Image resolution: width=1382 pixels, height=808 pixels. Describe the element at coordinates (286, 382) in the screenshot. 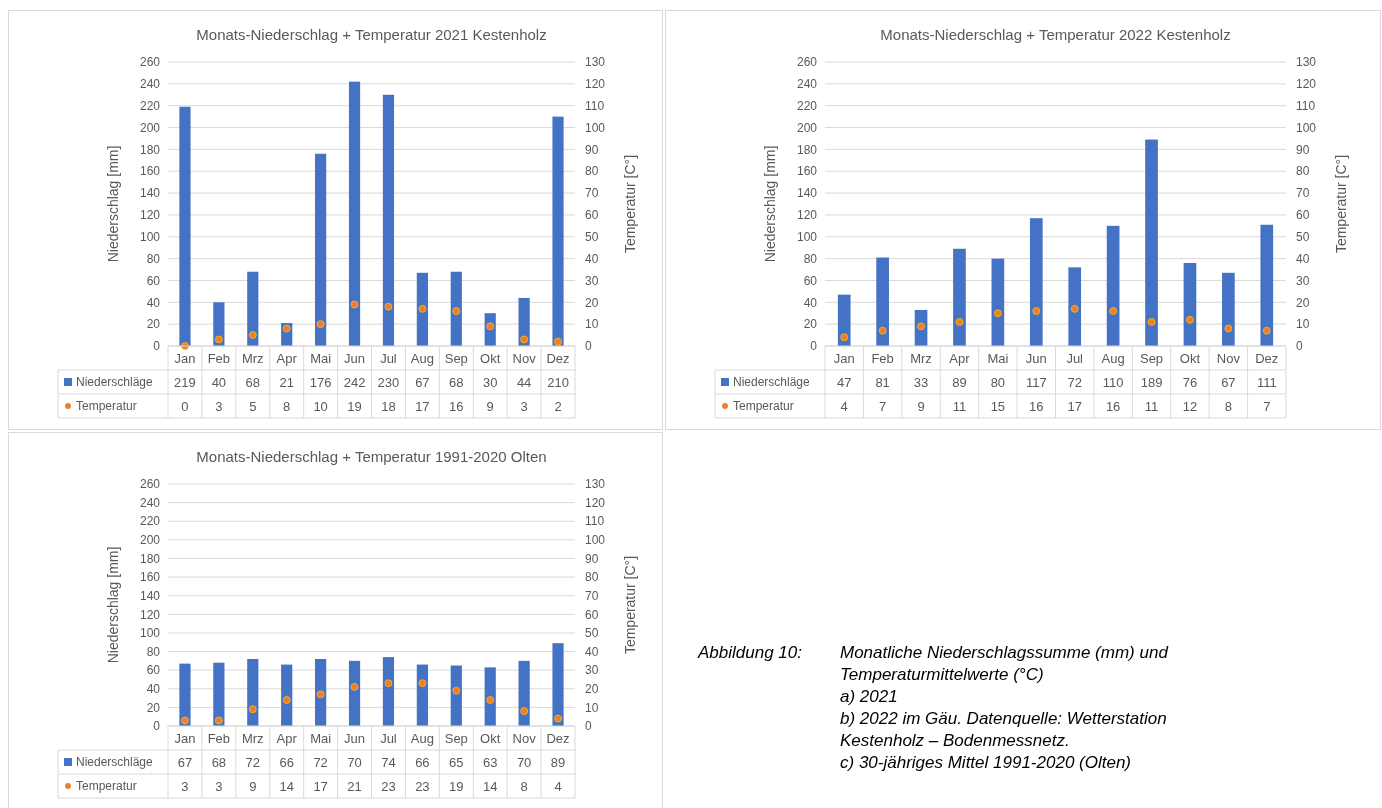

I see `data-label: 21` at that location.